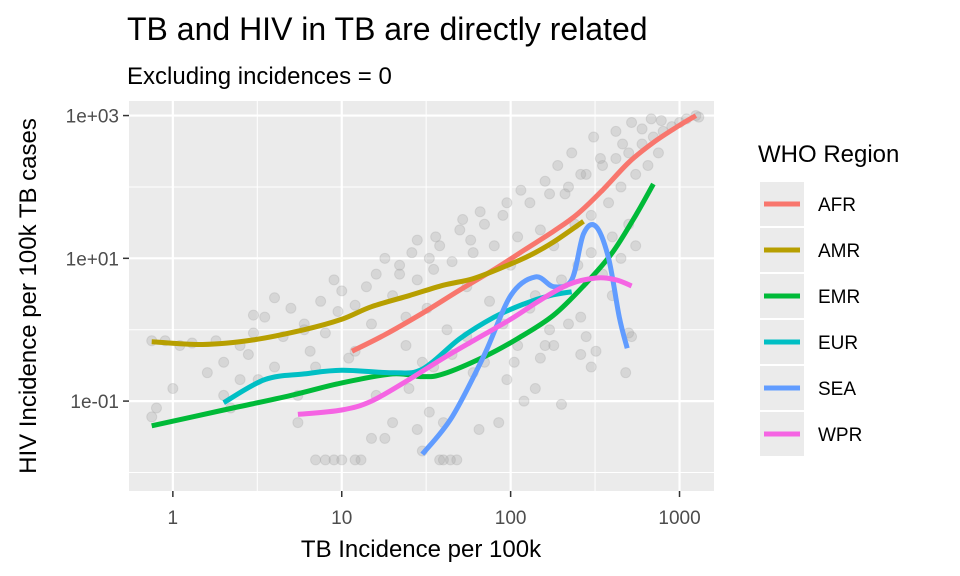  Describe the element at coordinates (840, 435) in the screenshot. I see `legend-label: WPR` at that location.